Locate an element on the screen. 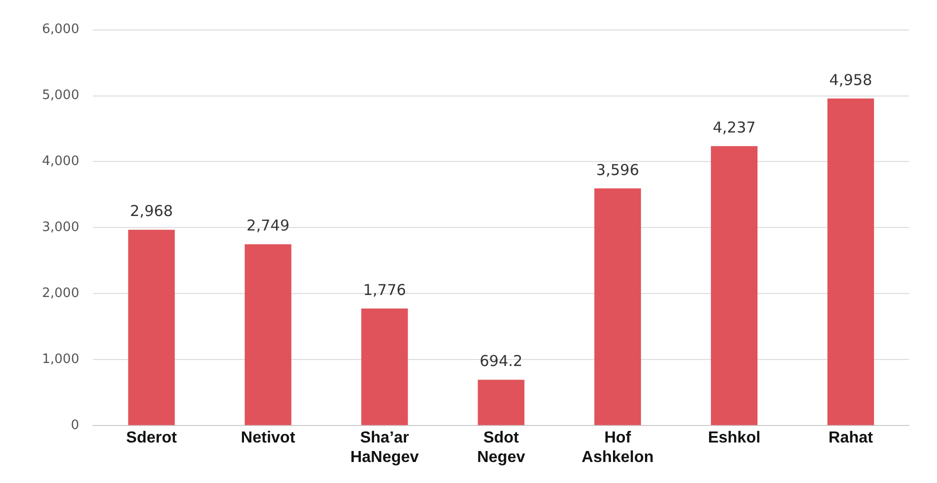  x-tick-label: Hof Ashkelon is located at coordinates (618, 448).